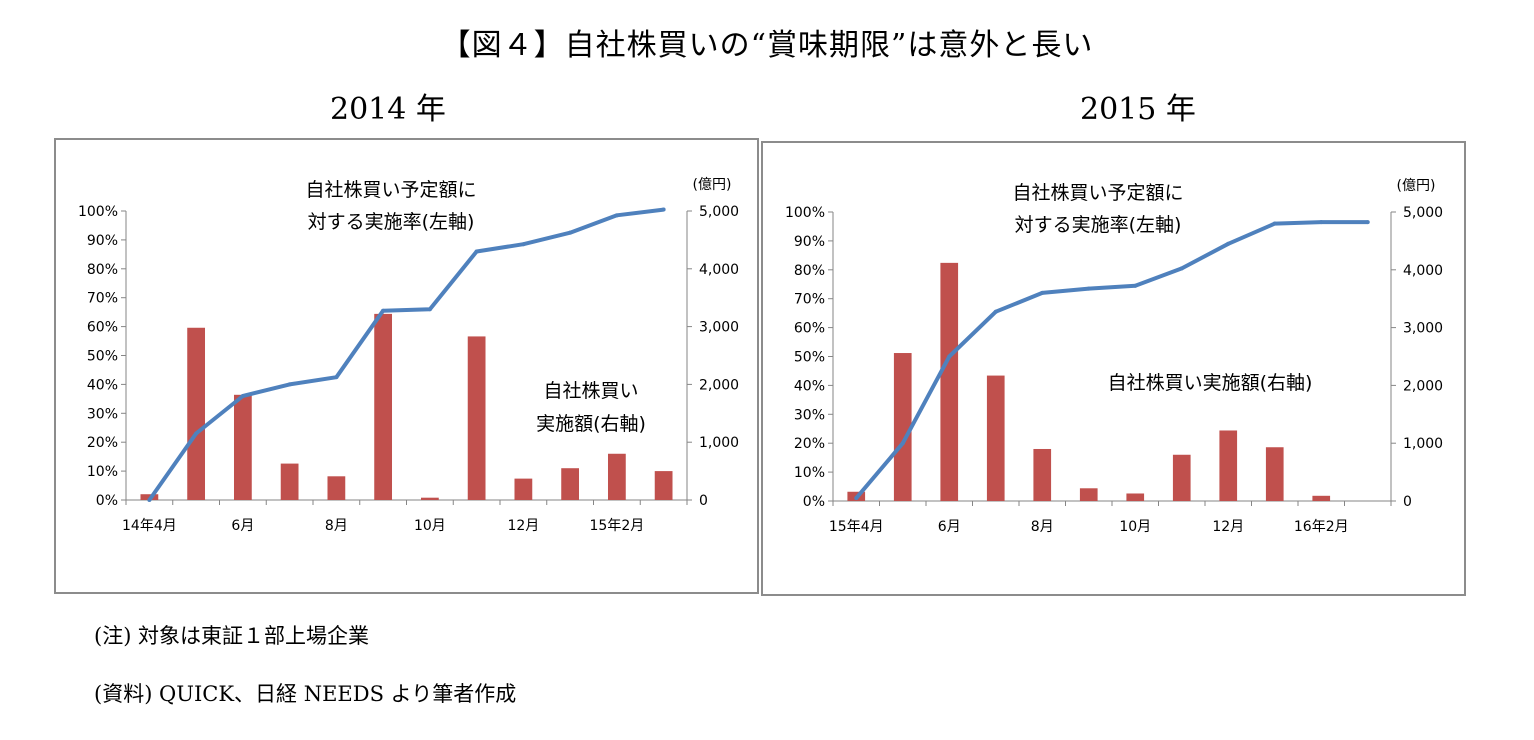 This screenshot has height=740, width=1534. Describe the element at coordinates (591, 424) in the screenshot. I see `chart-2014-bar-annotation: 実施額(右軸)` at that location.